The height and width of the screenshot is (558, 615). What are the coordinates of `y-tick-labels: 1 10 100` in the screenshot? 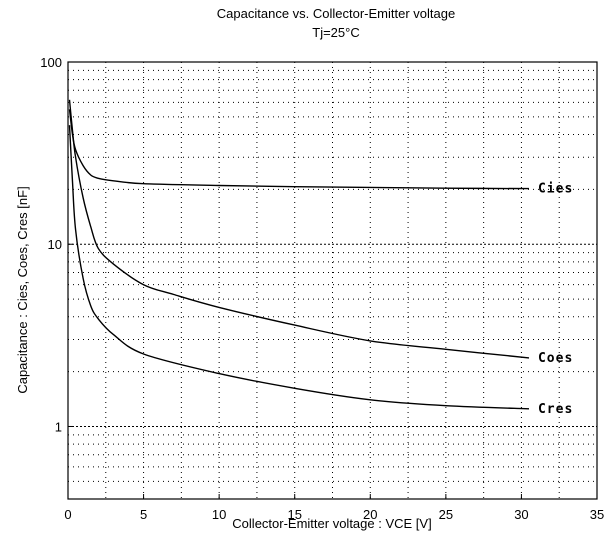 It's located at (56, 244).